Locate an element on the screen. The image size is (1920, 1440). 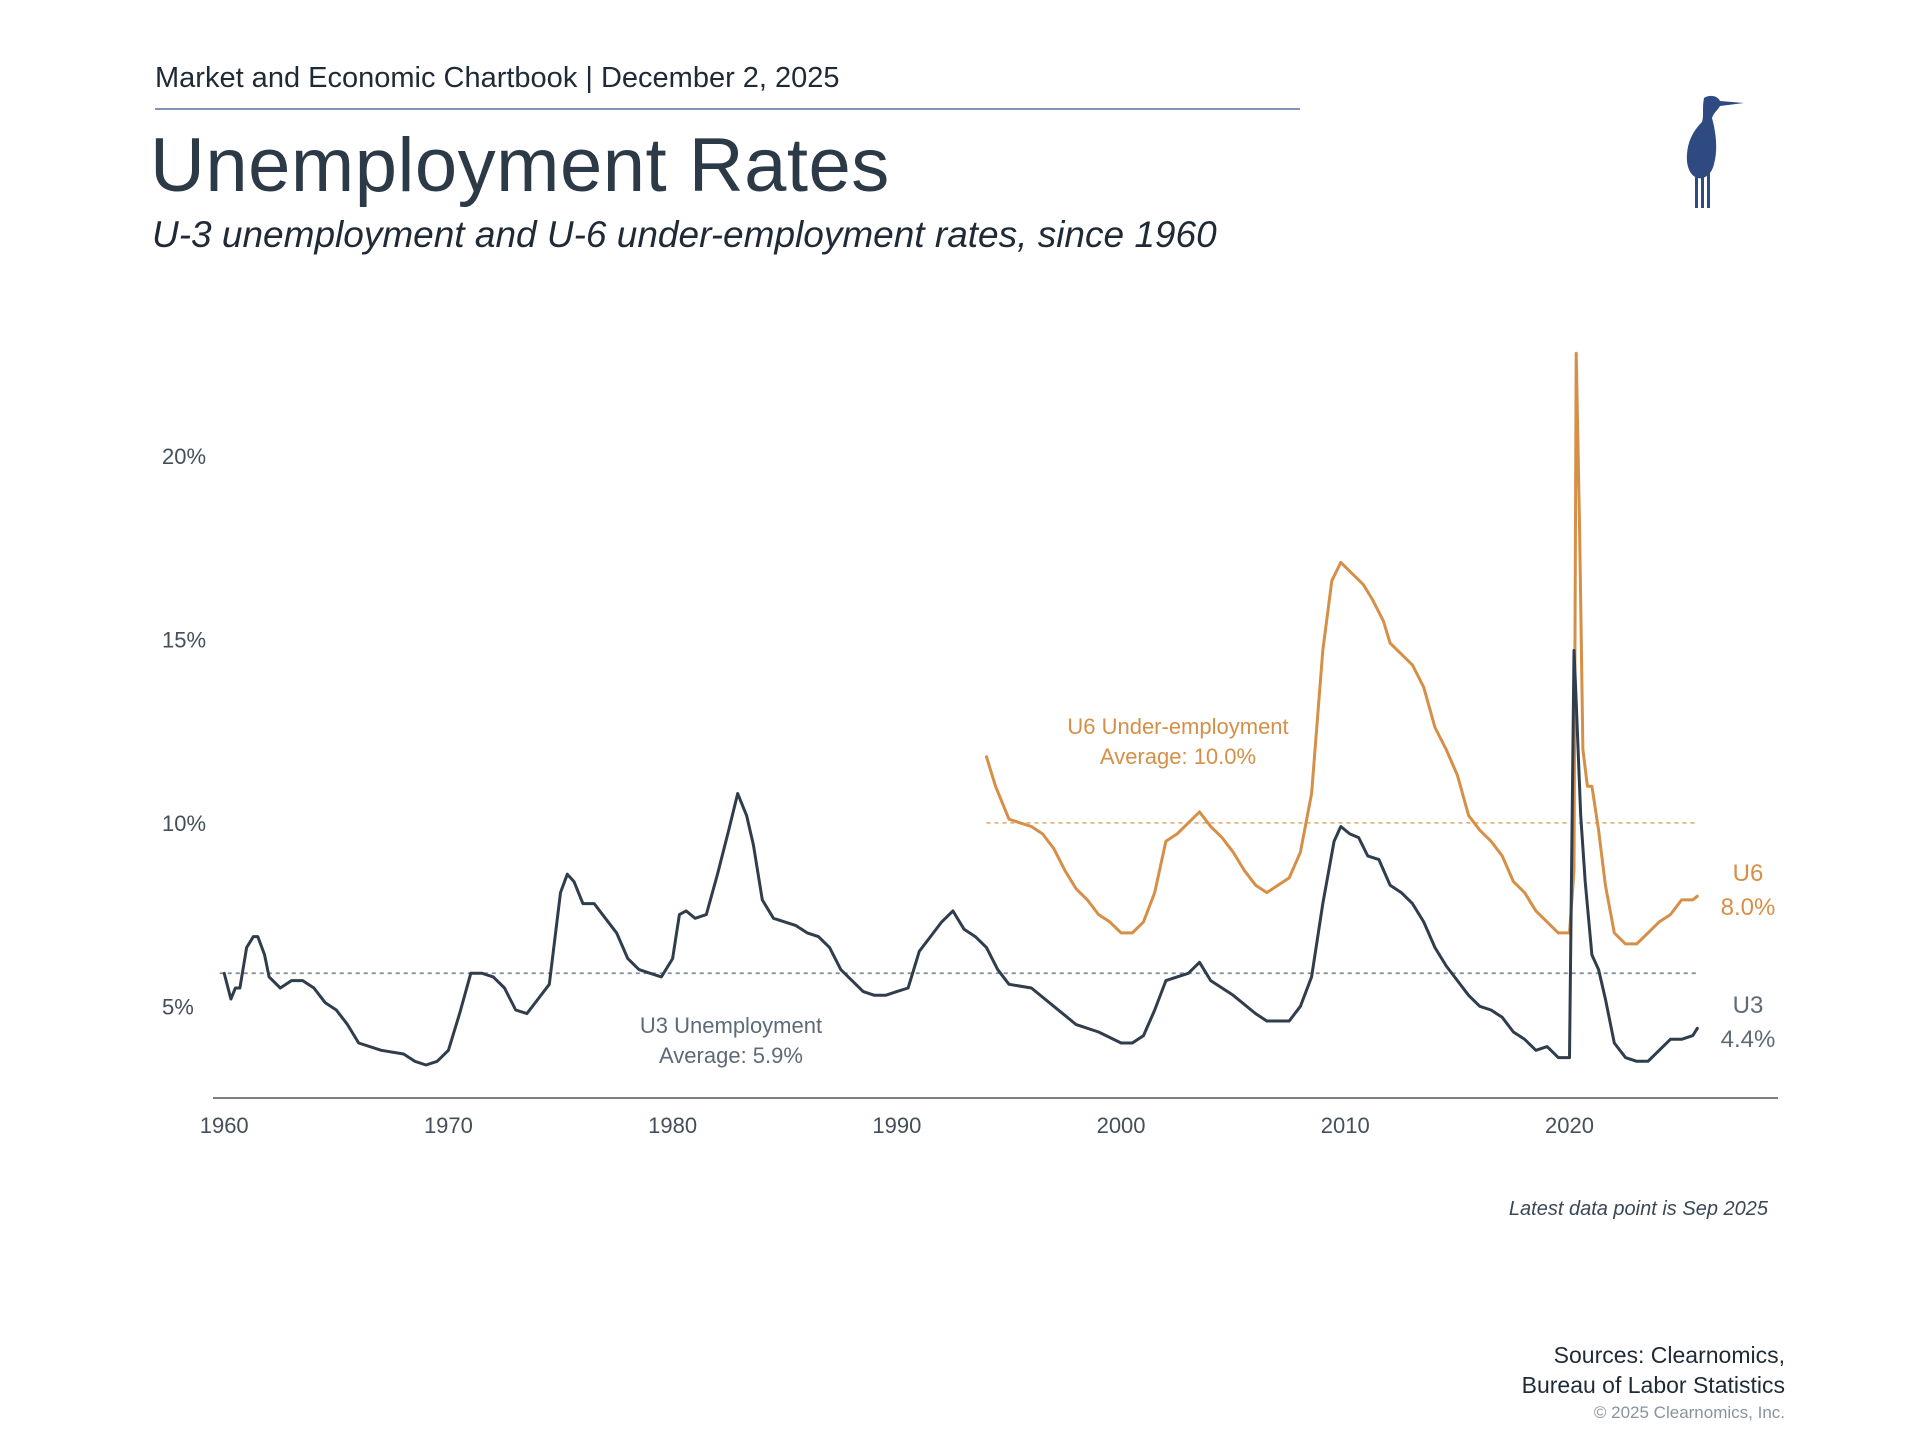
u6-annotation-title: U6 Under-employment is located at coordinates (1177, 726).